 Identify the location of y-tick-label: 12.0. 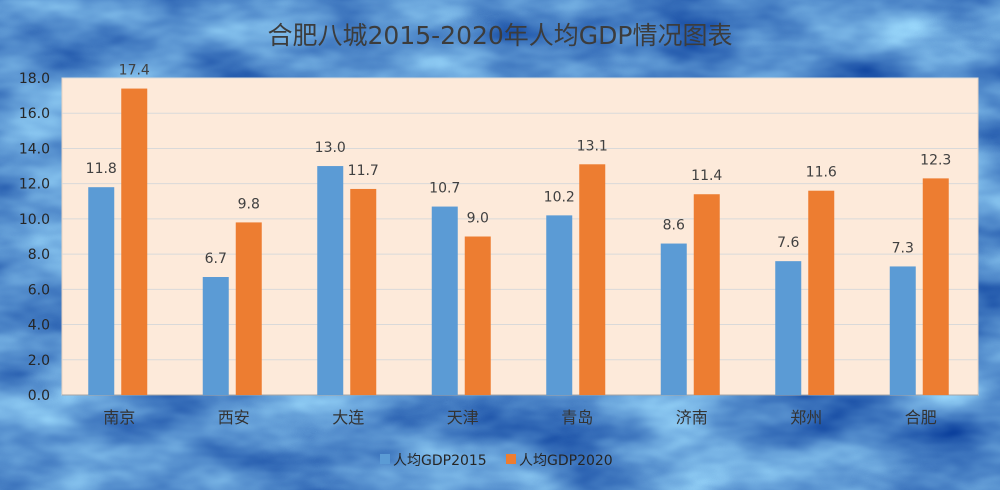
(34, 185).